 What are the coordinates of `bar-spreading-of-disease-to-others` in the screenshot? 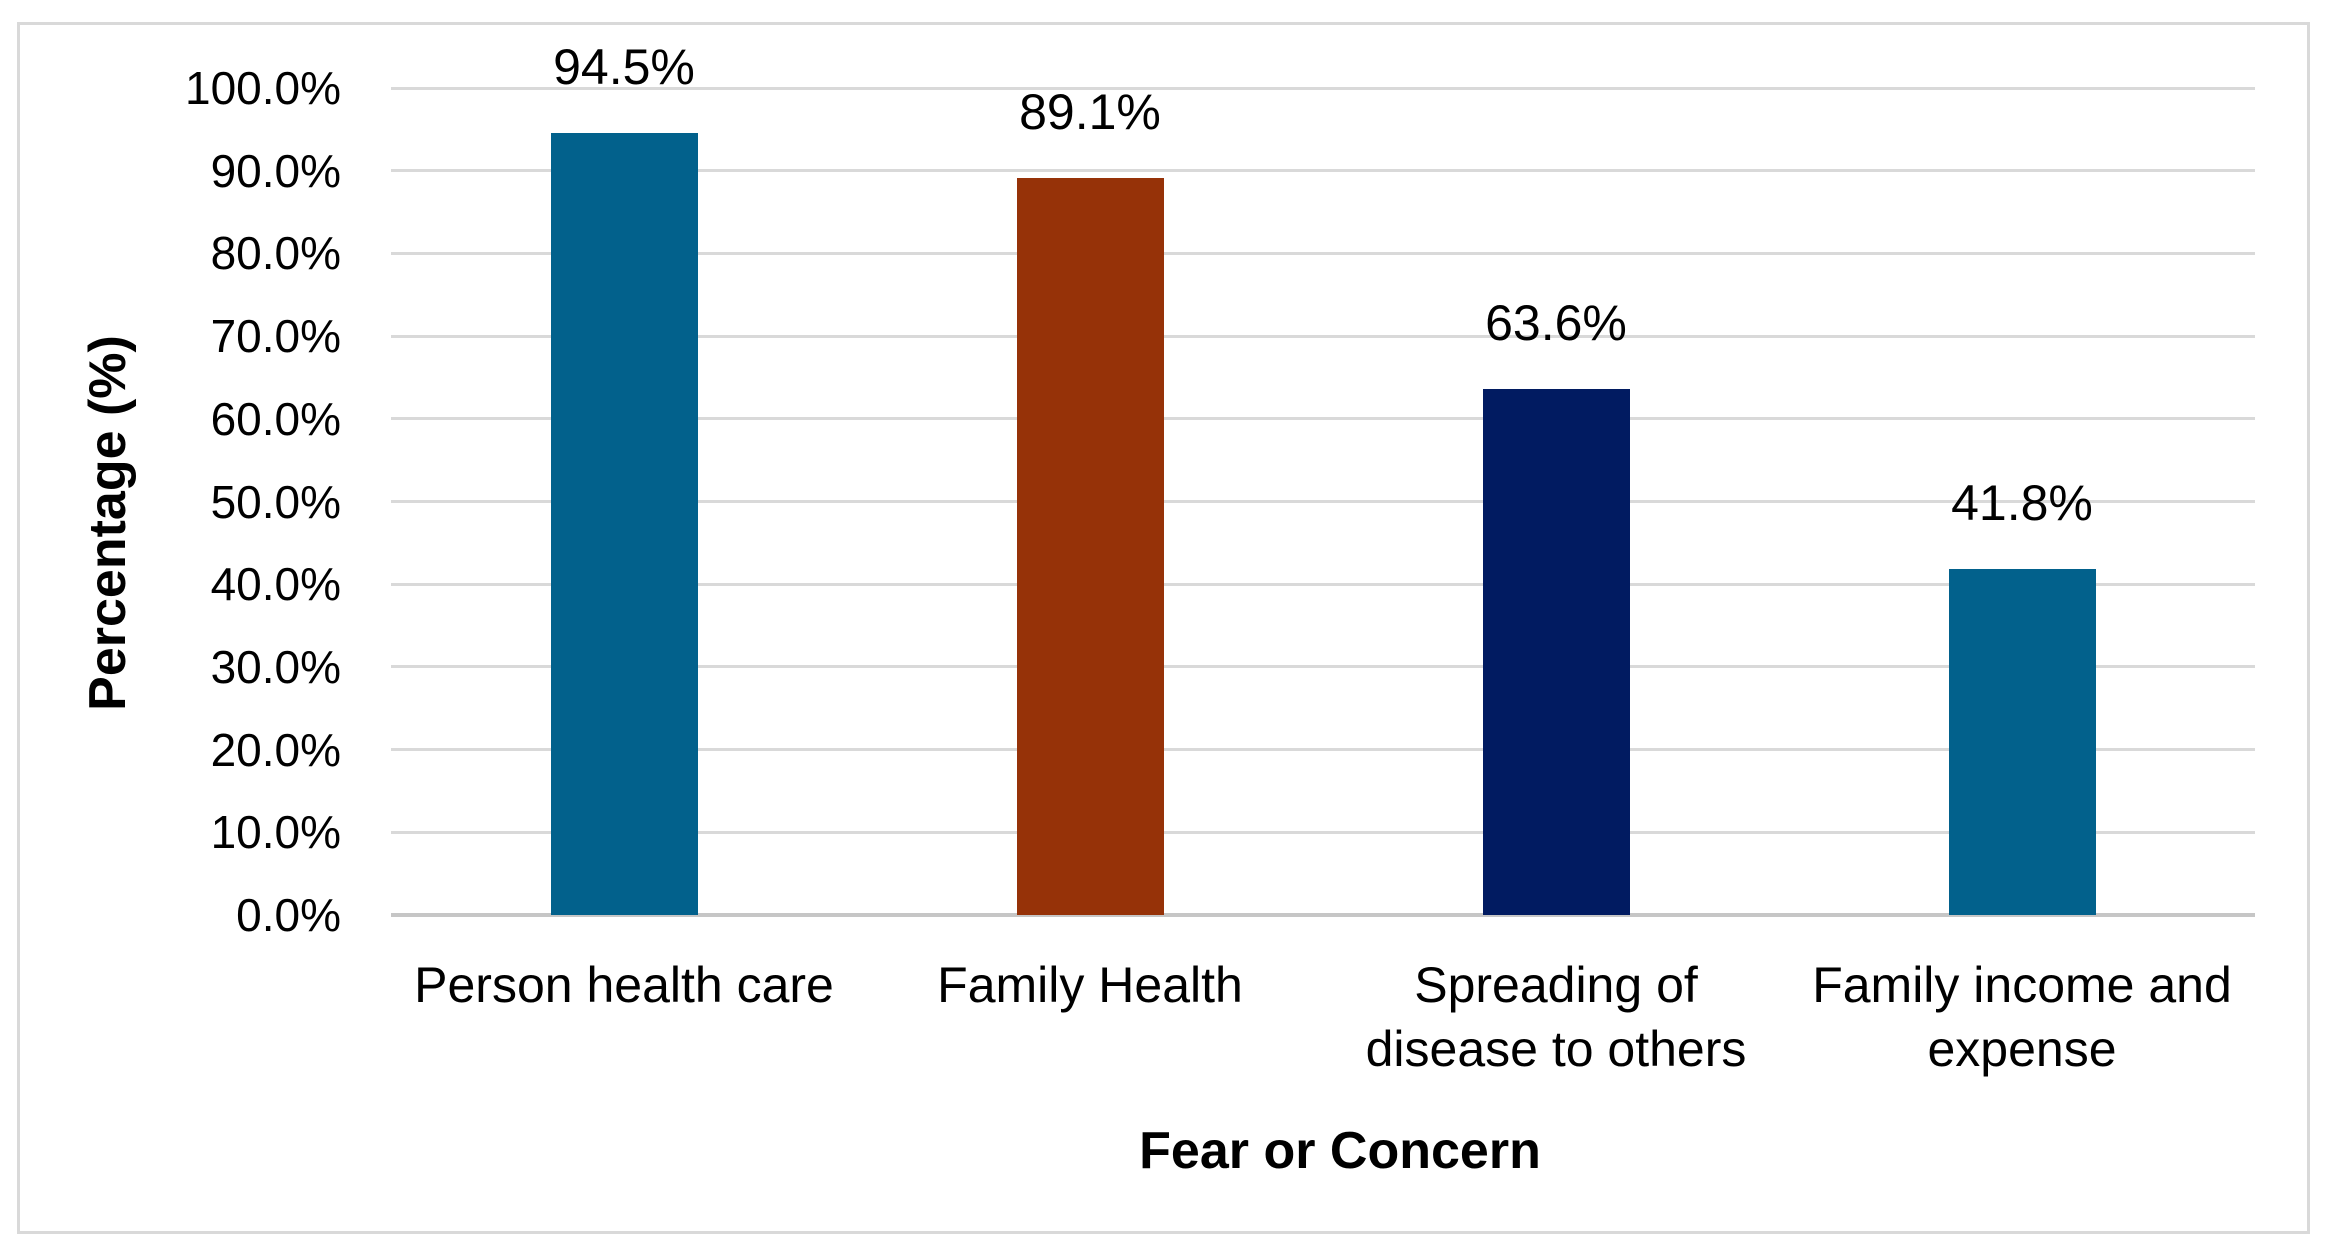 It's located at (1556, 652).